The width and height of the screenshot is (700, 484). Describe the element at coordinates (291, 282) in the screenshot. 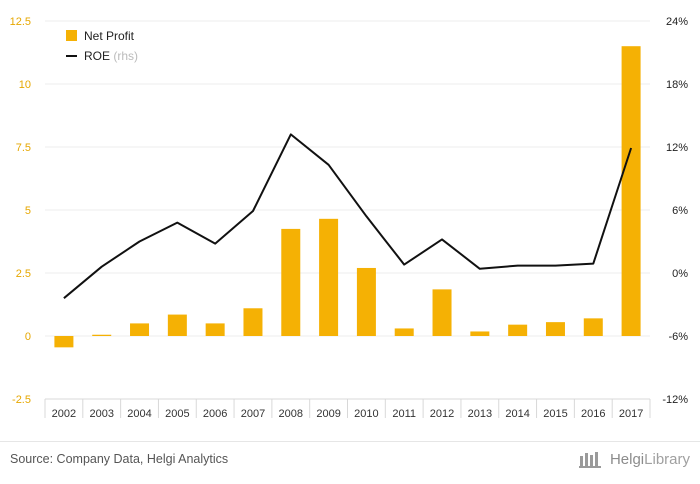

I see `bar-2008` at that location.